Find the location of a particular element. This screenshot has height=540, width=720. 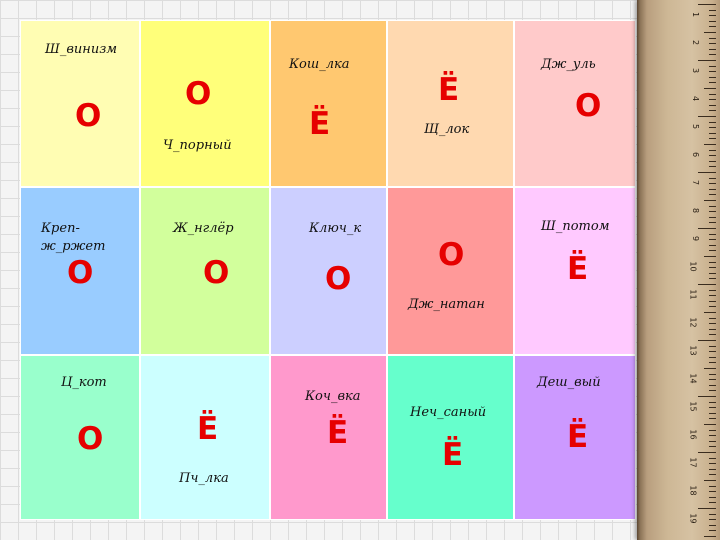

ruler-number: 15 is located at coordinates (693, 406).